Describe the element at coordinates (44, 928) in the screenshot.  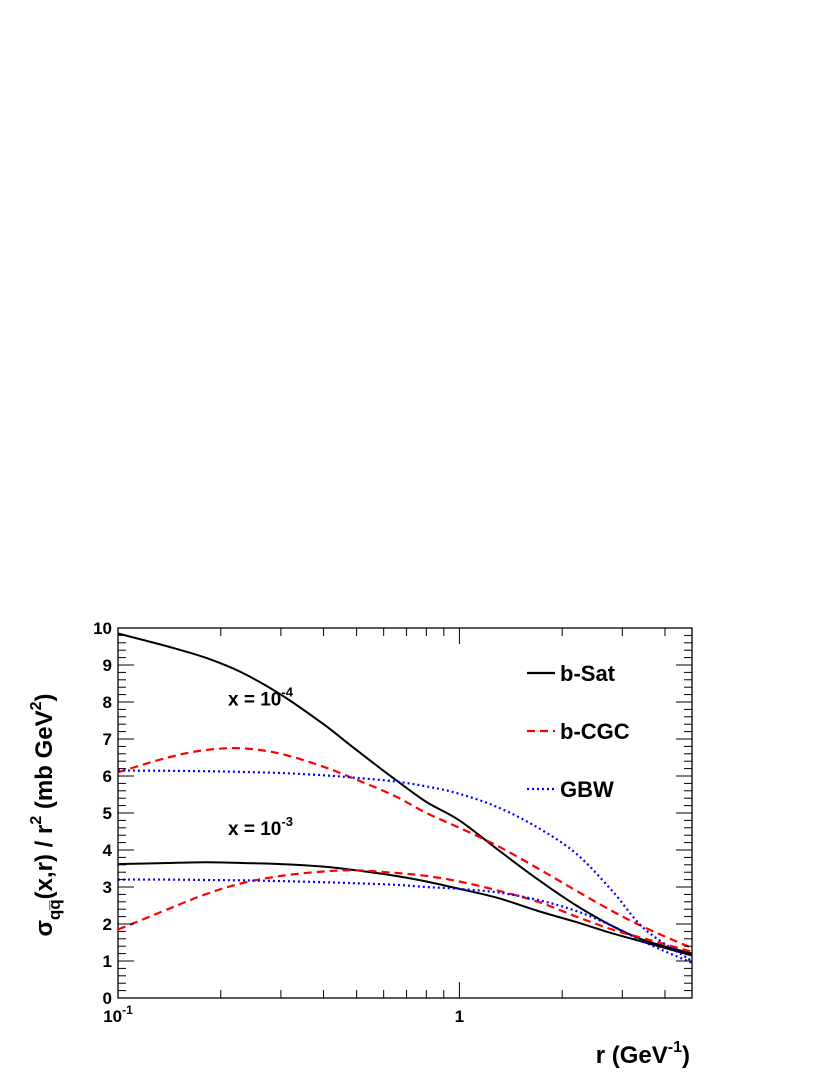
I see `y-axis-title-sigma: σ` at that location.